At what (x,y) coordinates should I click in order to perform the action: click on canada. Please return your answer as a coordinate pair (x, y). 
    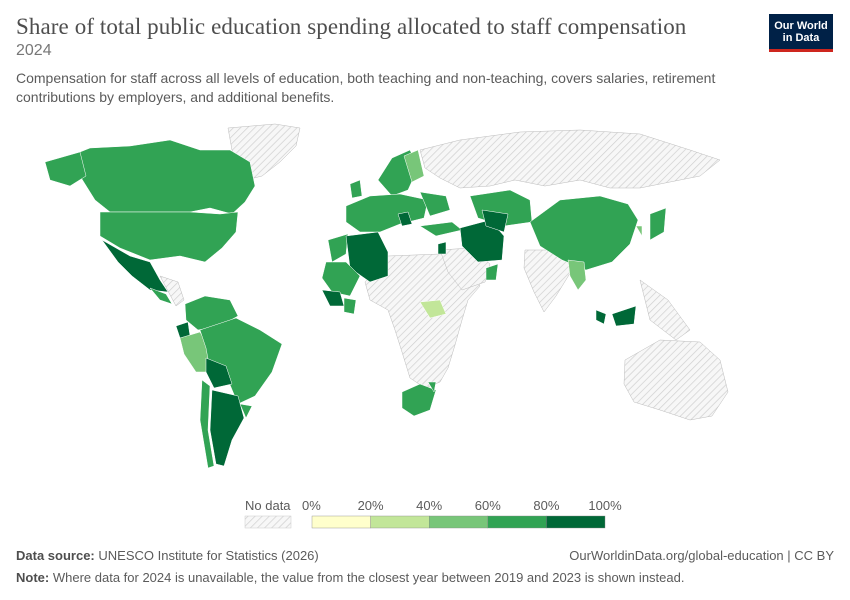
    Looking at the image, I should click on (157, 177).